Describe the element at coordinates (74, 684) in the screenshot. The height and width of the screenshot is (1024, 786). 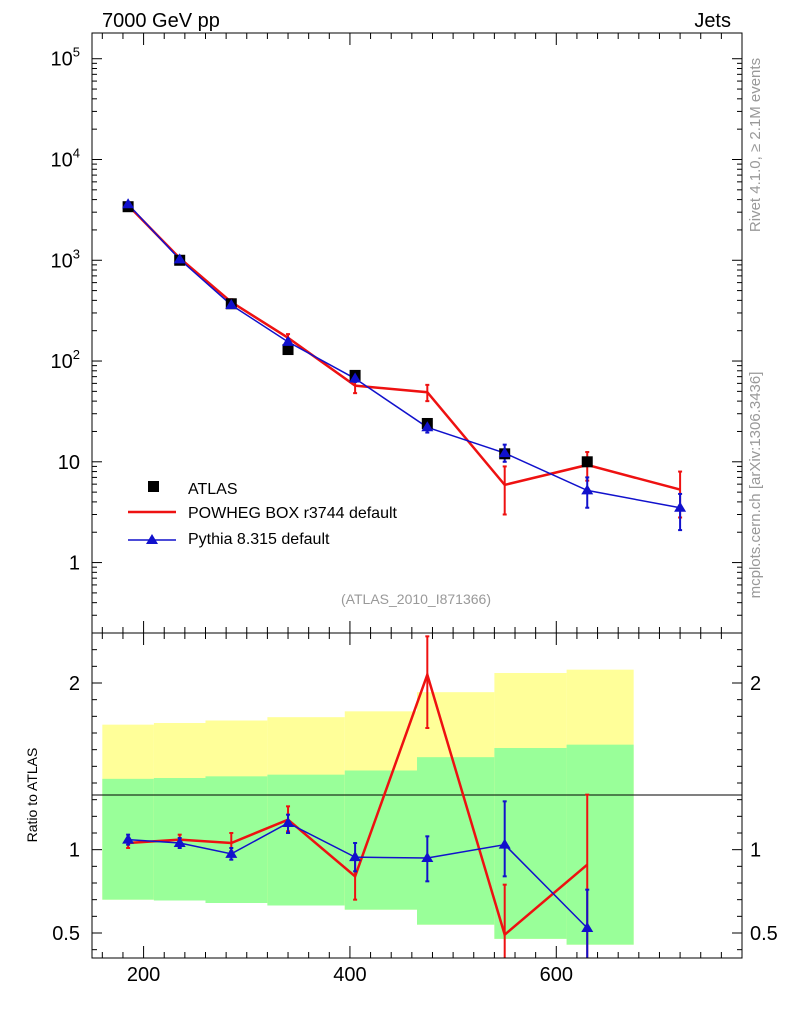
I see `ratio-y-tick-label-left: 2` at that location.